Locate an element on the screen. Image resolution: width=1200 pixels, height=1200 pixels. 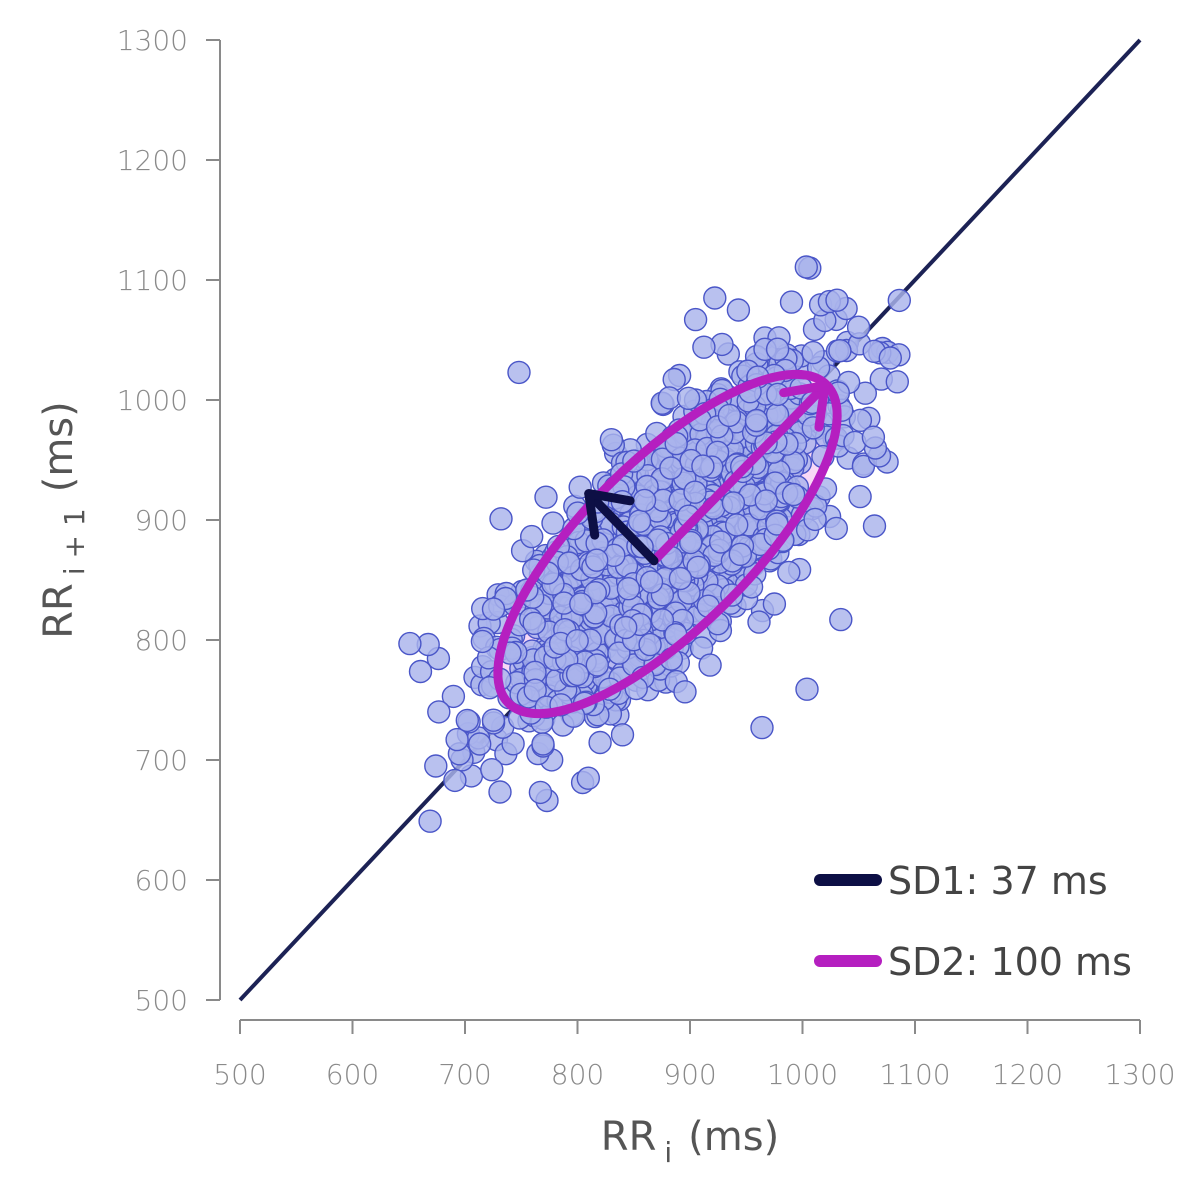
x-tick-label: 600 is located at coordinates (352, 1074).